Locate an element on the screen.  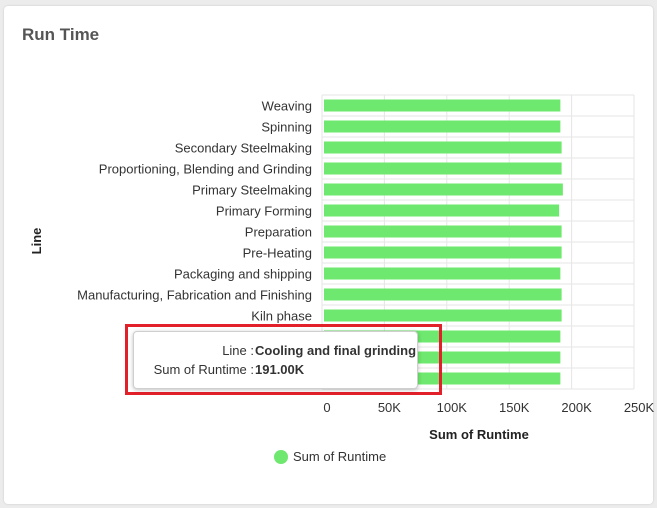
tooltip-runtime-label: Sum of Runtime : is located at coordinates (203, 369).